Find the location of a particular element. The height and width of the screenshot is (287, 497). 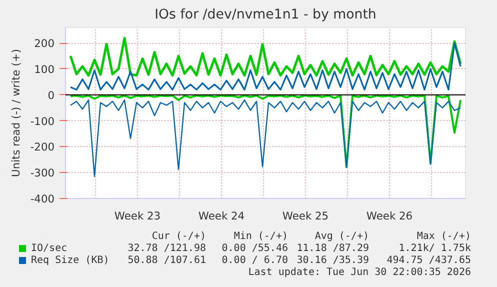

y-tick-label: -400 is located at coordinates (42, 199).